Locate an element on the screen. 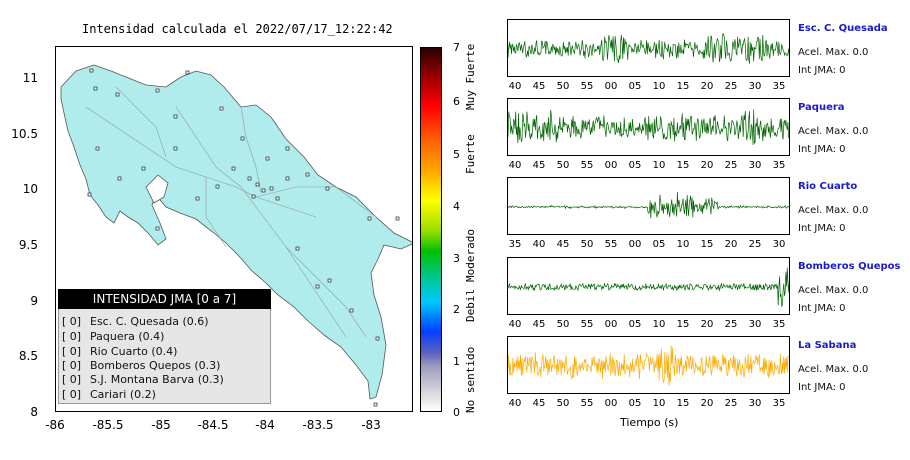  map-x-tick: -85.5 is located at coordinates (108, 425).